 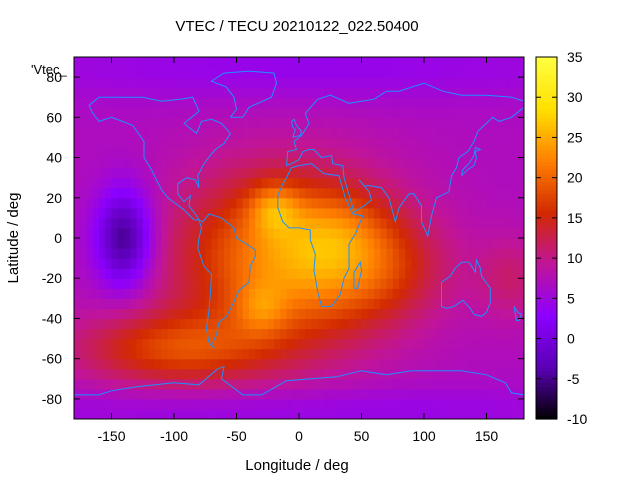 I want to click on coastline-madagascar, so click(x=358, y=274).